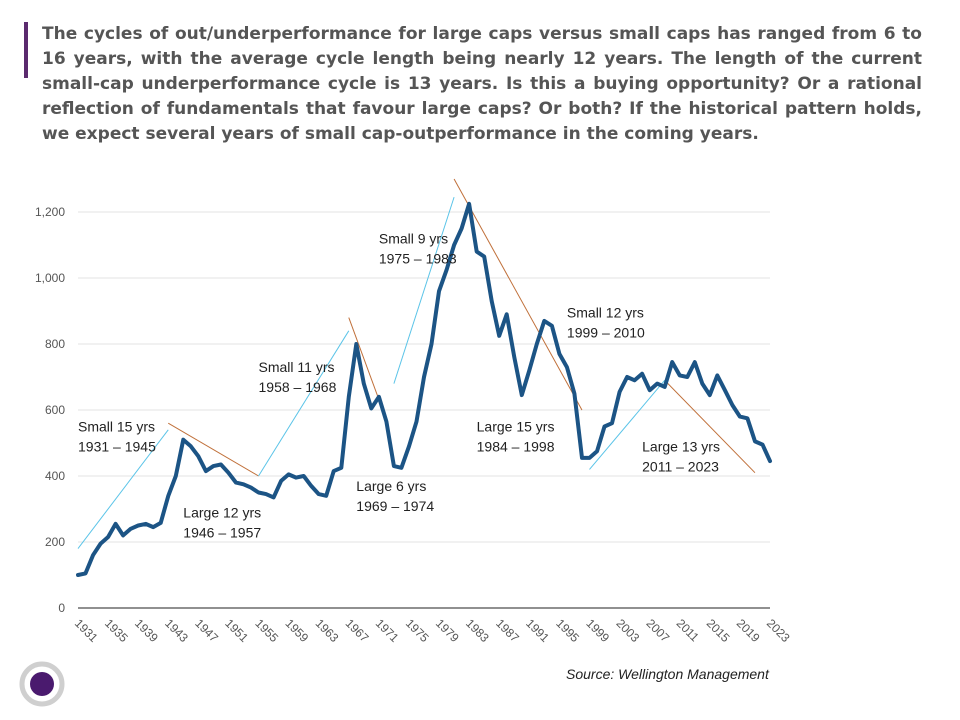  What do you see at coordinates (61, 608) in the screenshot?
I see `y-tick-label: 0` at bounding box center [61, 608].